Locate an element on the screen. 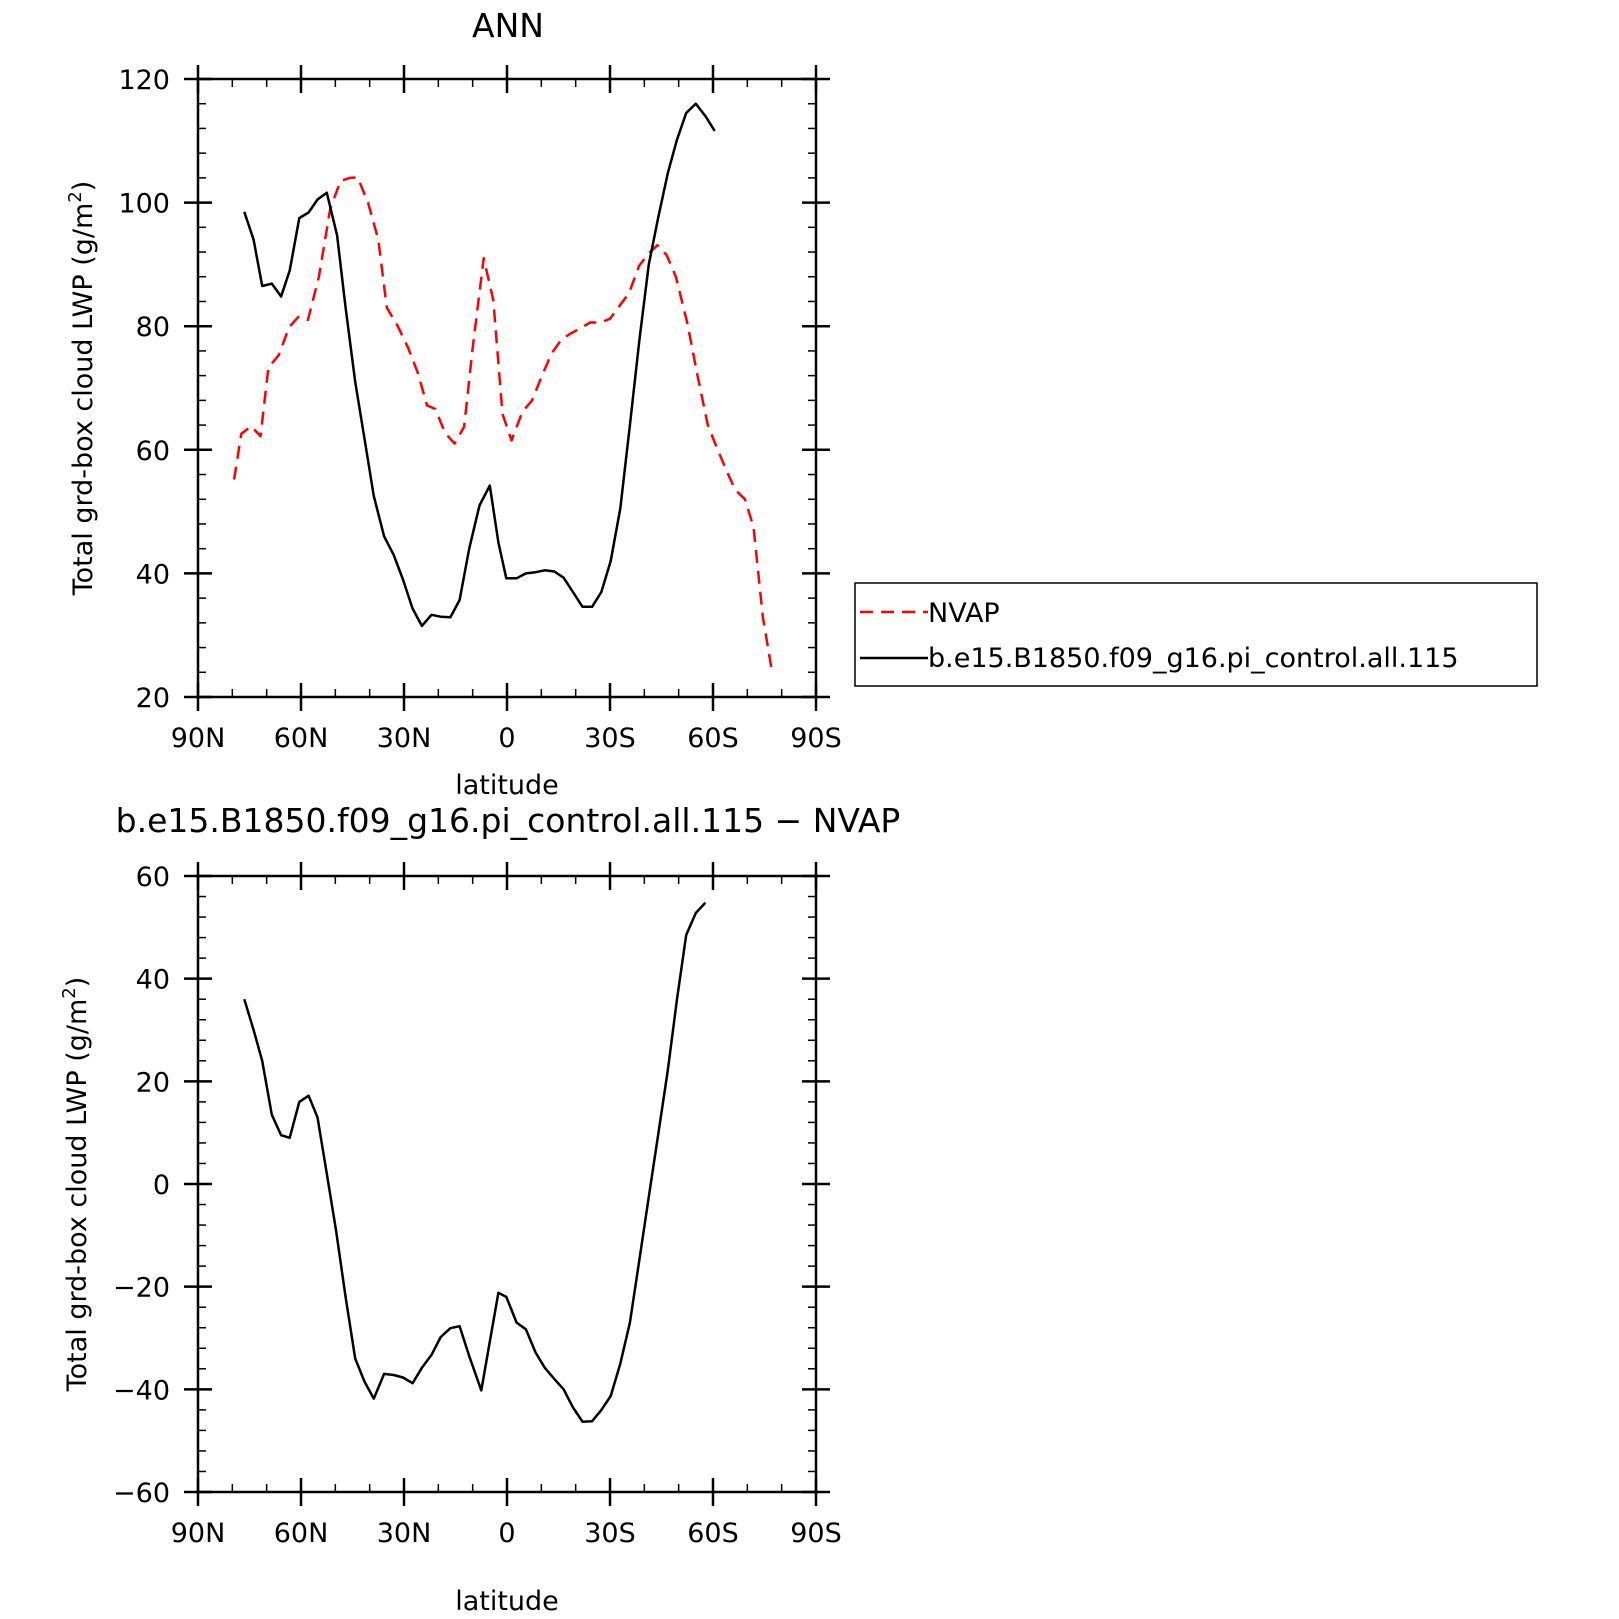 The height and width of the screenshot is (1619, 1619). y-tick-label: −20 is located at coordinates (141, 1288).